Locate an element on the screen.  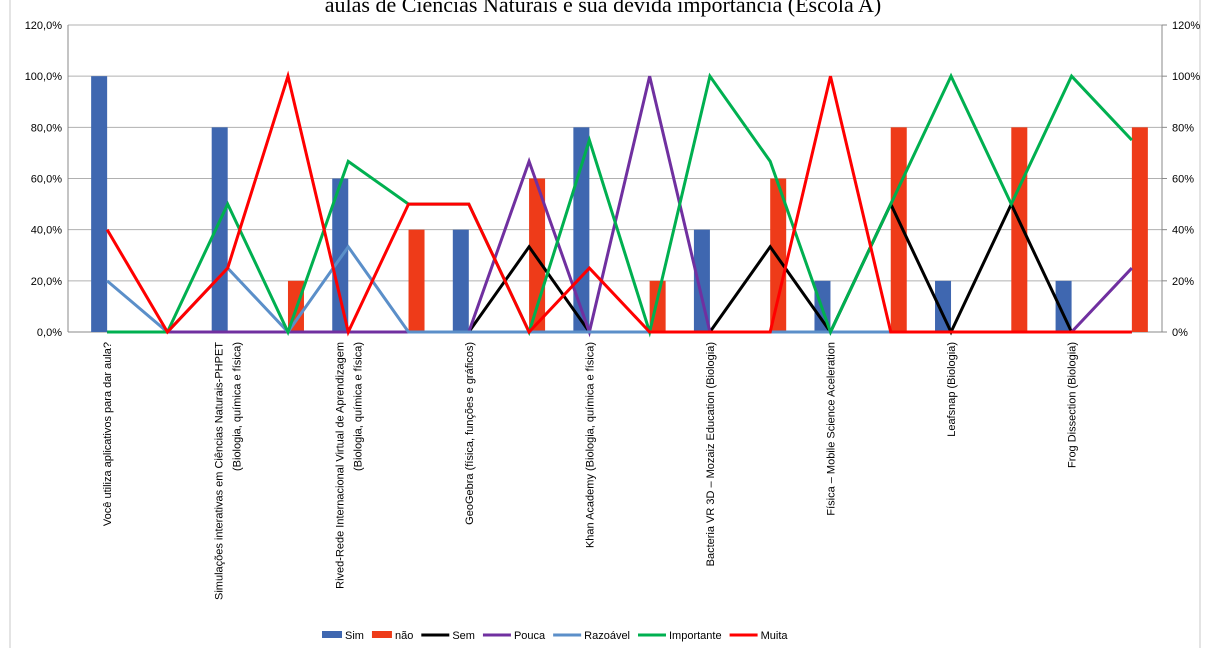
legend-item: Importante is located at coordinates (680, 636).